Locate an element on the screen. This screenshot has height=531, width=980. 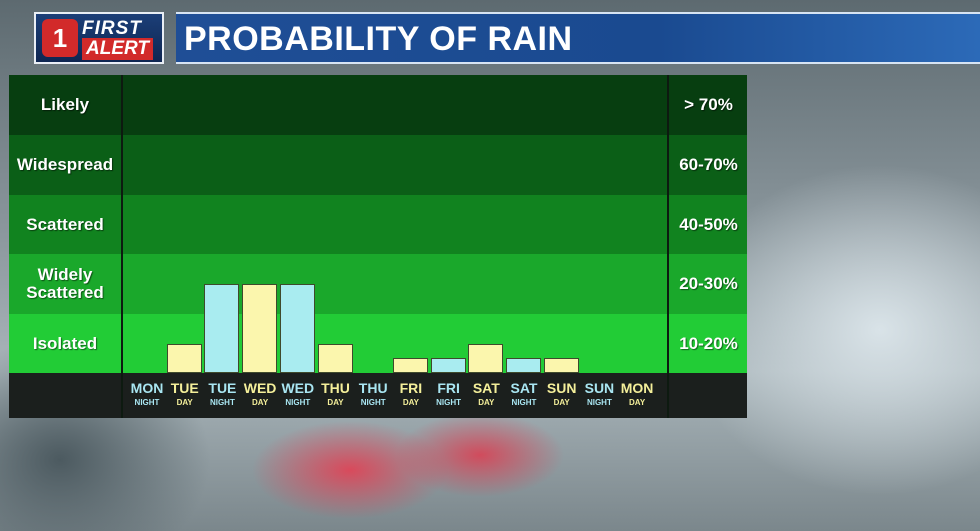
right-divider is located at coordinates (668, 246).